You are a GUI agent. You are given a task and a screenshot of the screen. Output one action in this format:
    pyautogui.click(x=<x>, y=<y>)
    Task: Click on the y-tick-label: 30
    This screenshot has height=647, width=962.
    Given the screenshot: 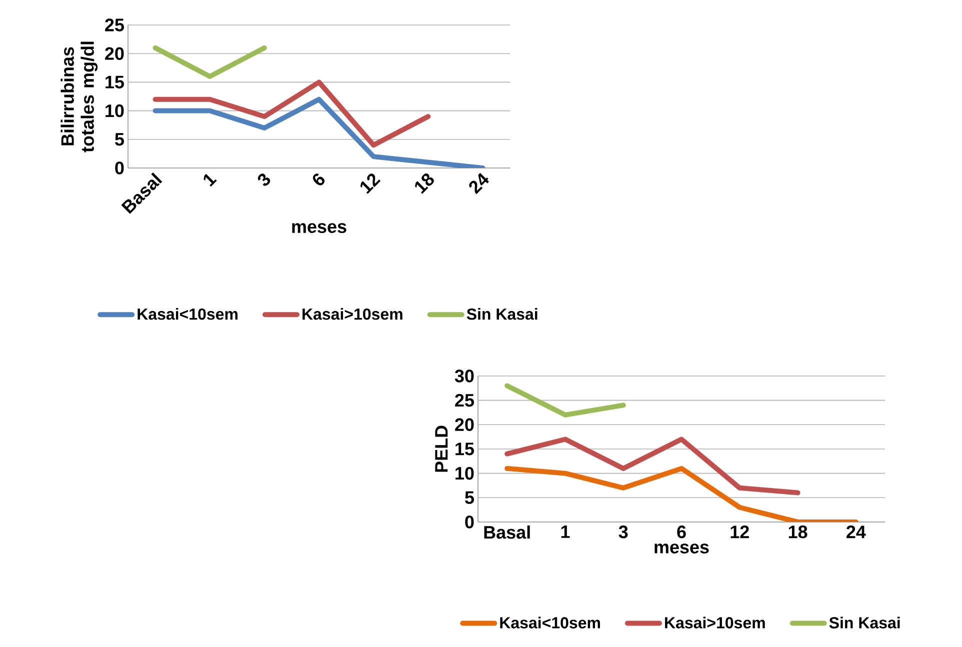 What is the action you would take?
    pyautogui.click(x=464, y=376)
    